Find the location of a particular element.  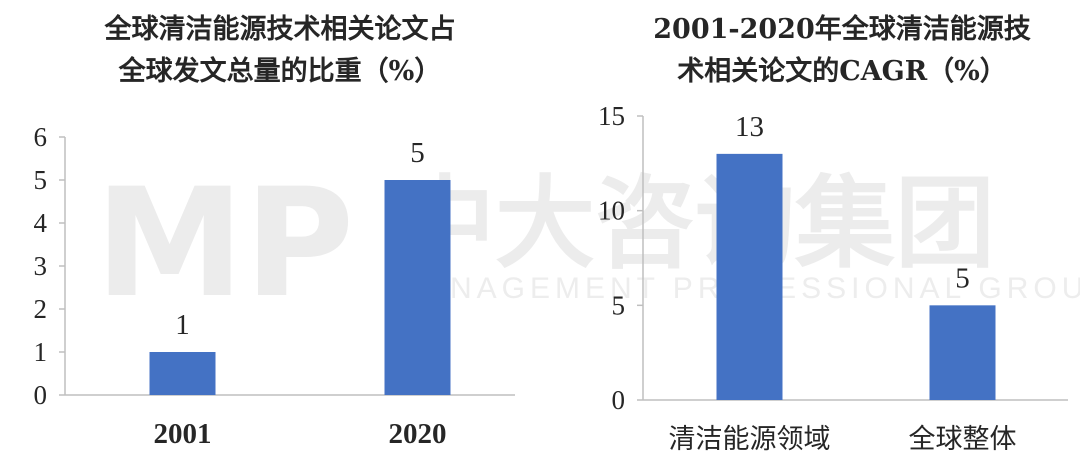

y-tick-label: 4 is located at coordinates (41, 223).